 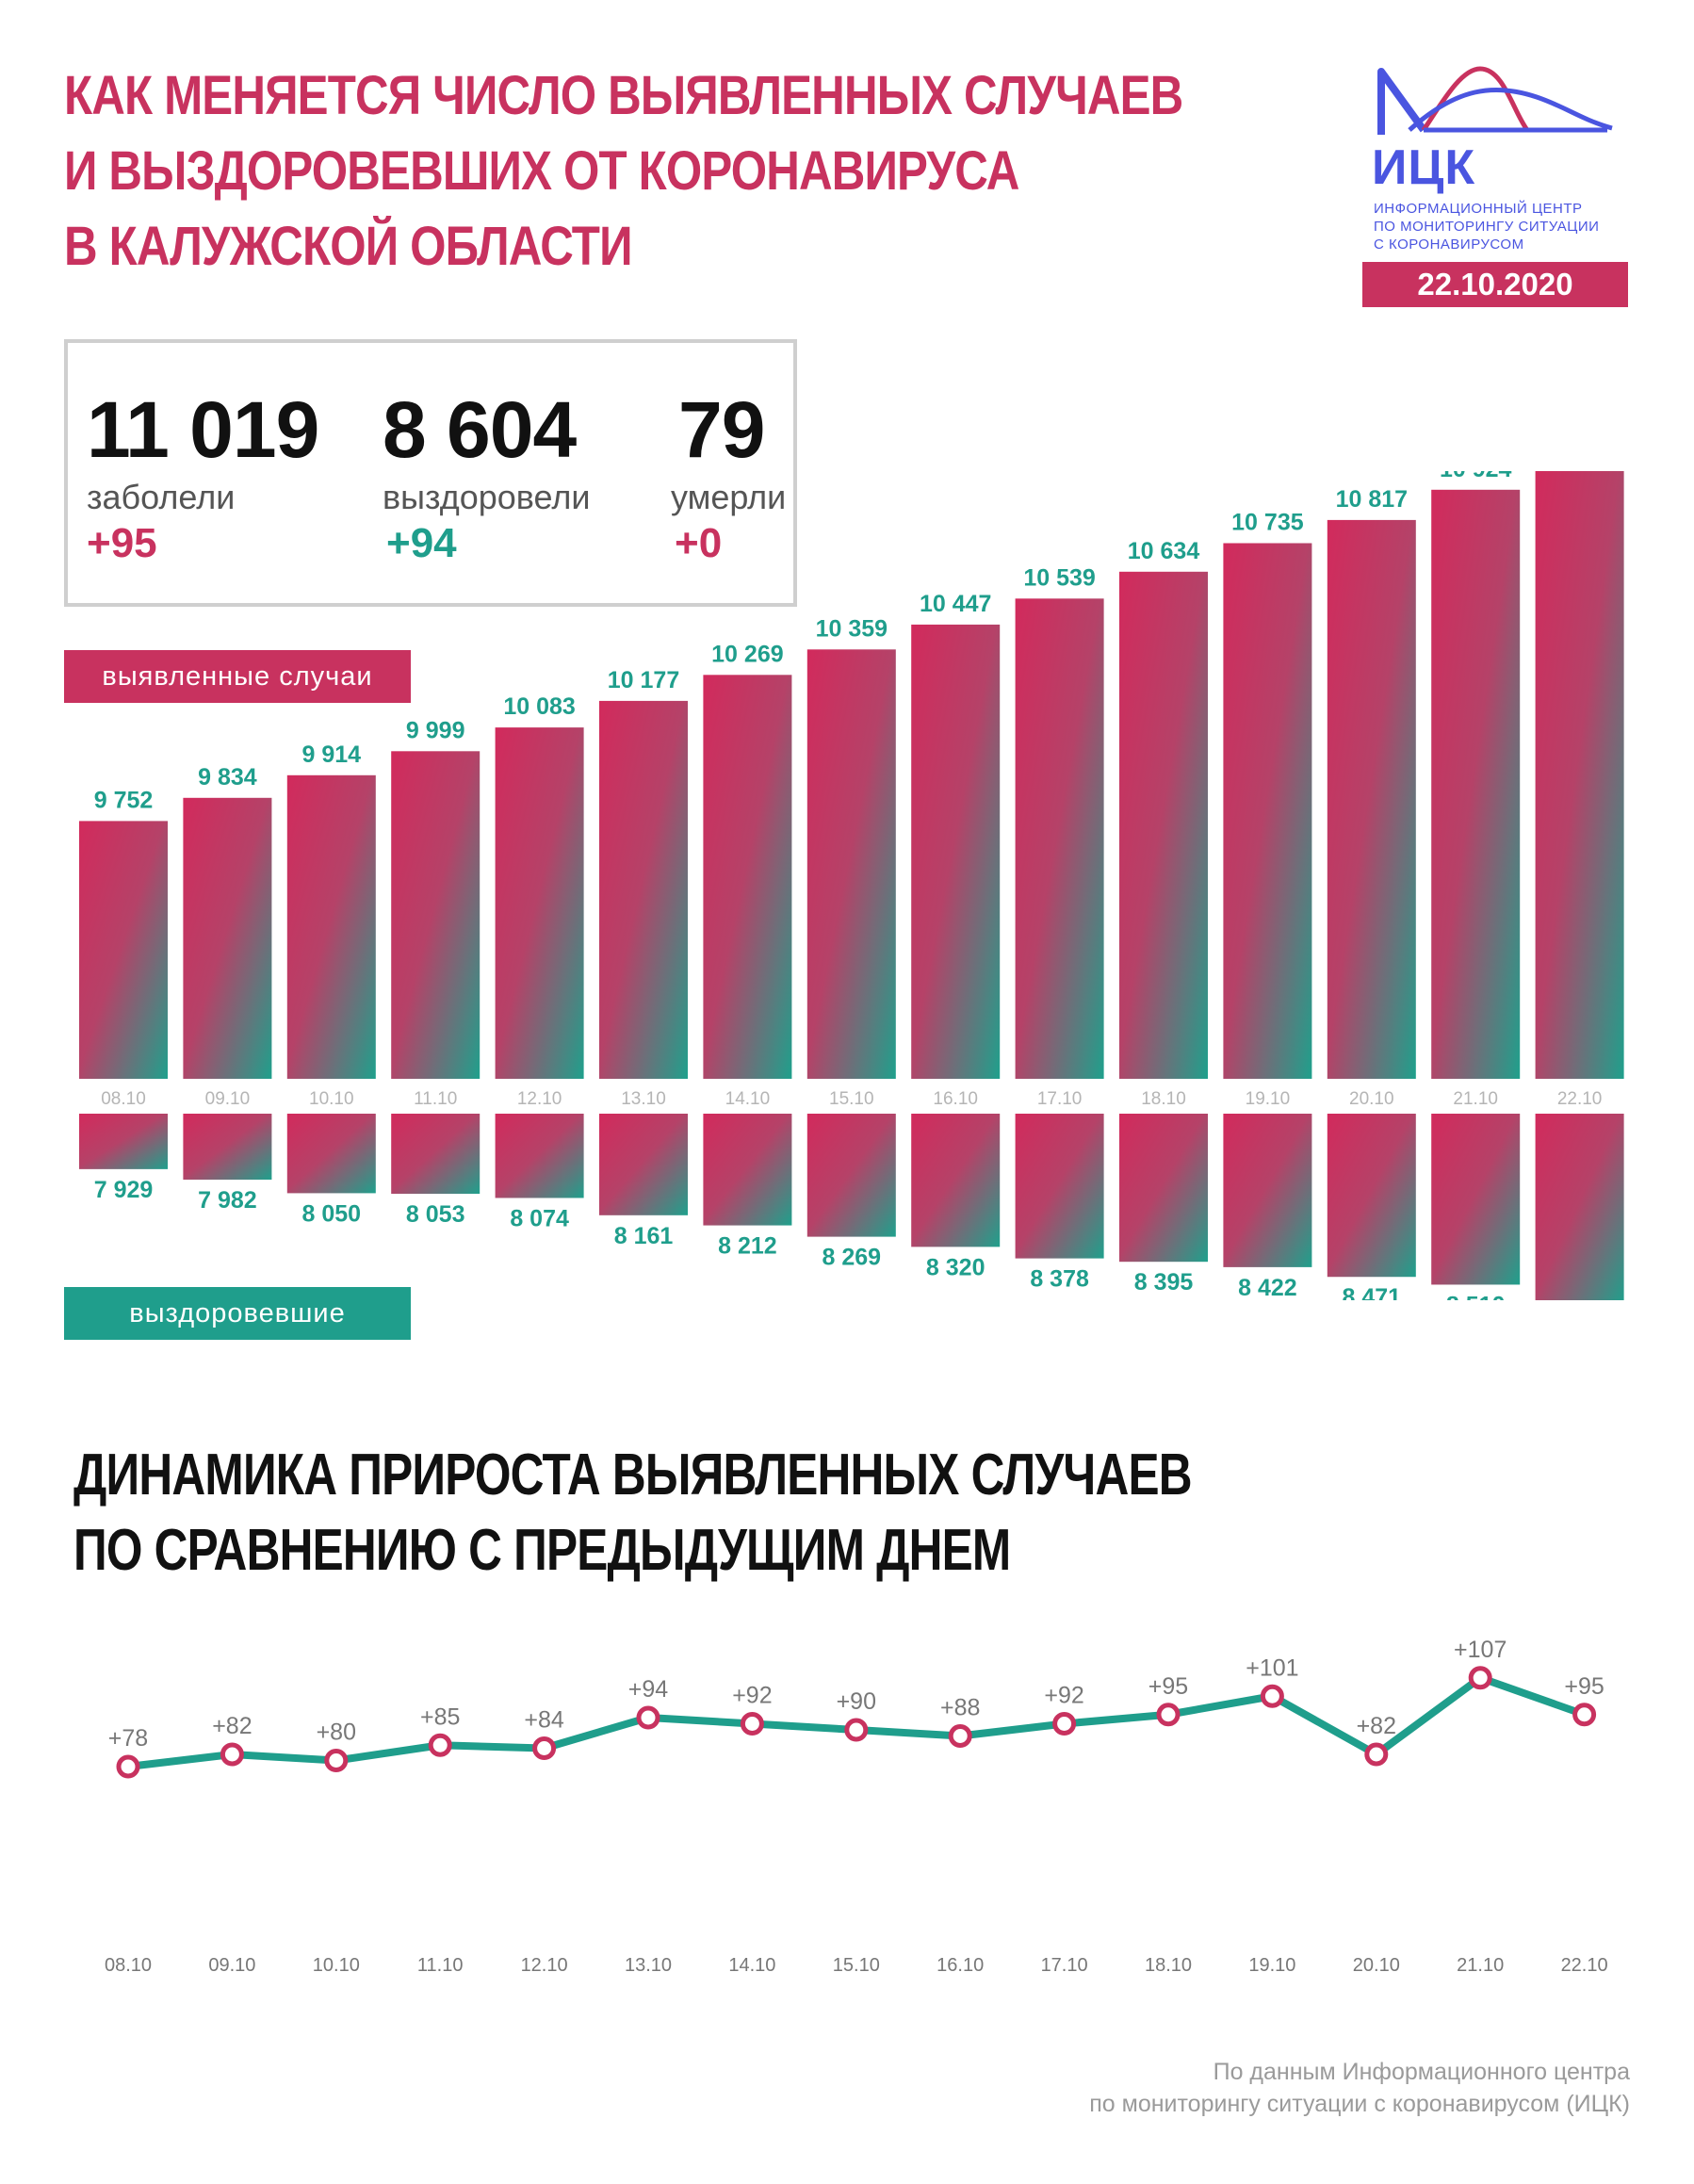 I want to click on bar-recovered-value-label: 8 050, so click(x=332, y=1213).